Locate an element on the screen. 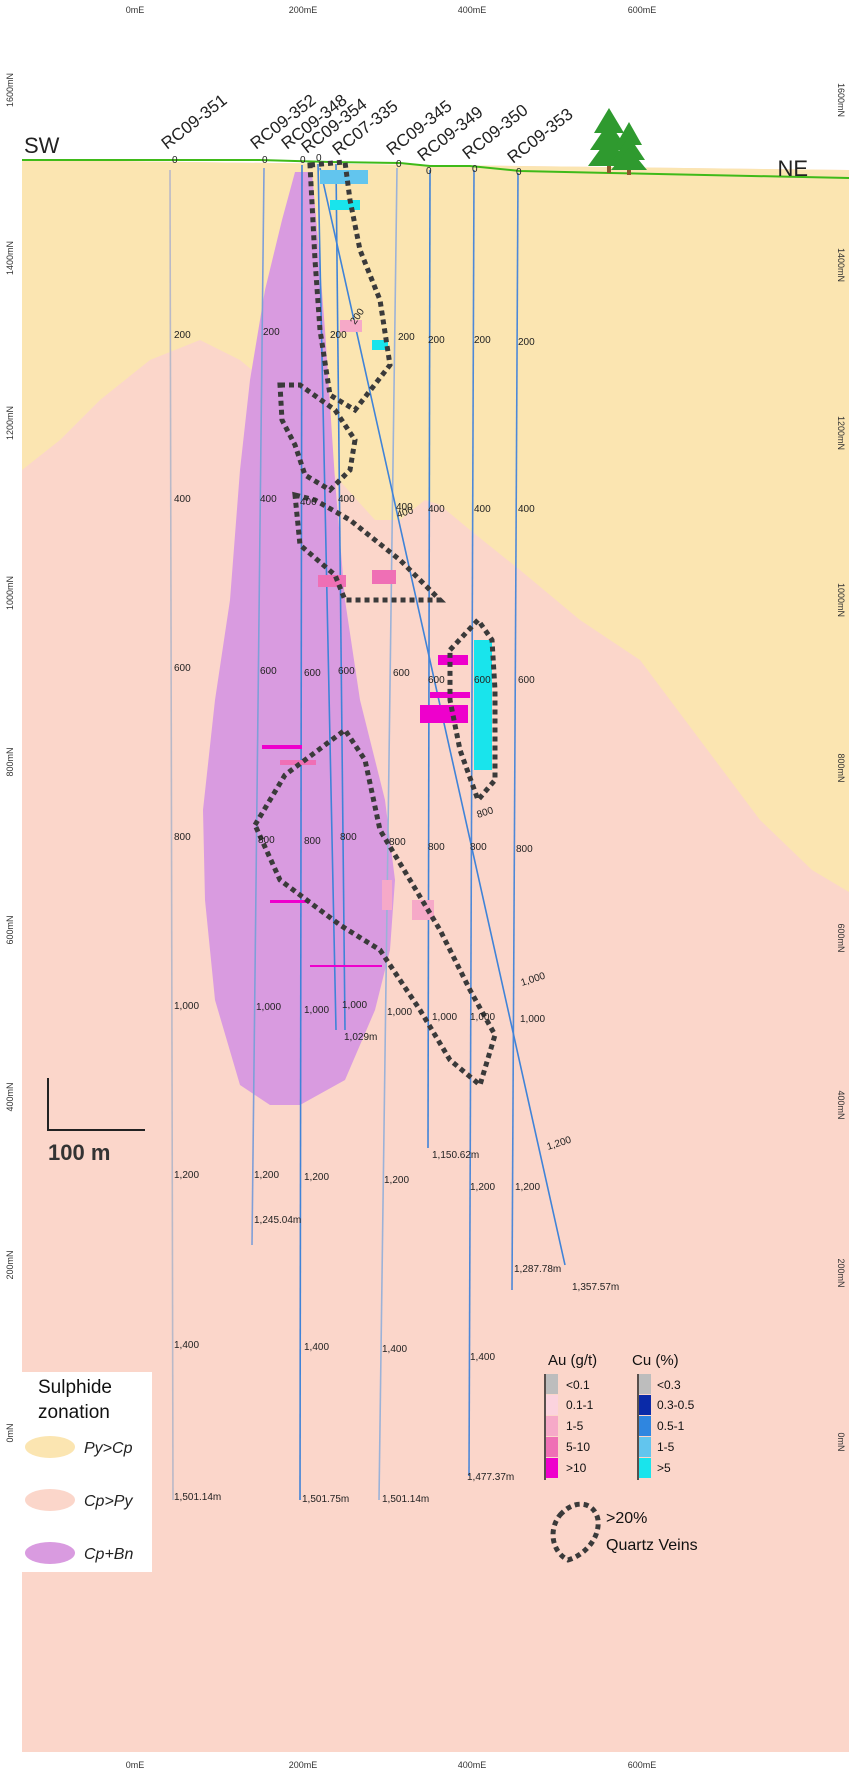 The image size is (849, 1772). end-depth-label: 1,357.57m is located at coordinates (595, 1287).